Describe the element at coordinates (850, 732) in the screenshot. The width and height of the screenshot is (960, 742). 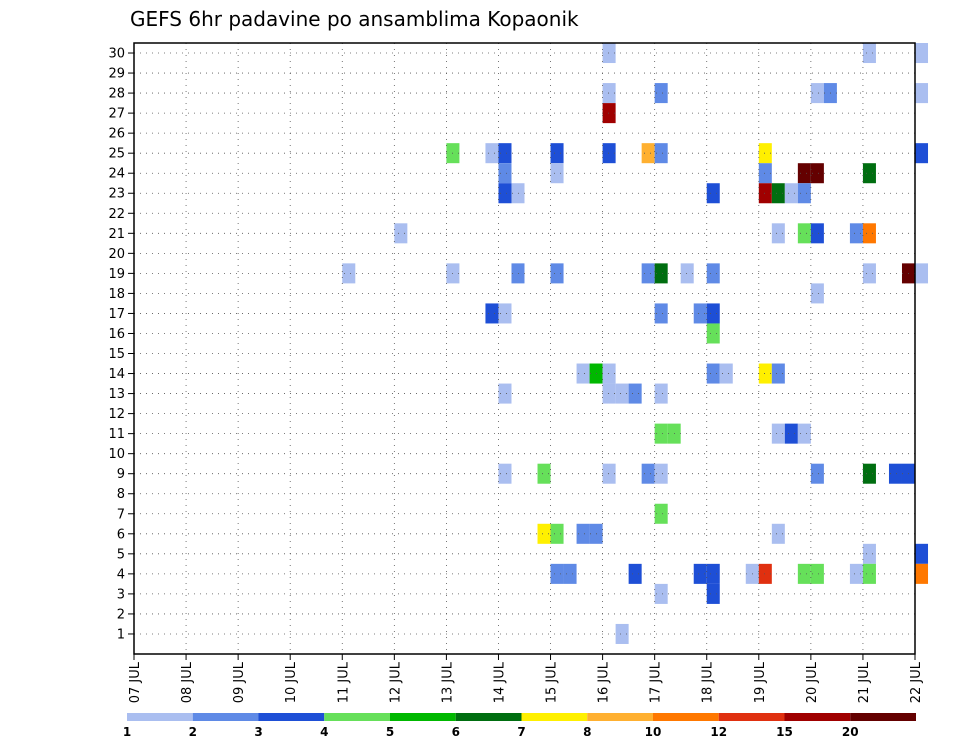
I see `colorbar-label-11: 20` at that location.